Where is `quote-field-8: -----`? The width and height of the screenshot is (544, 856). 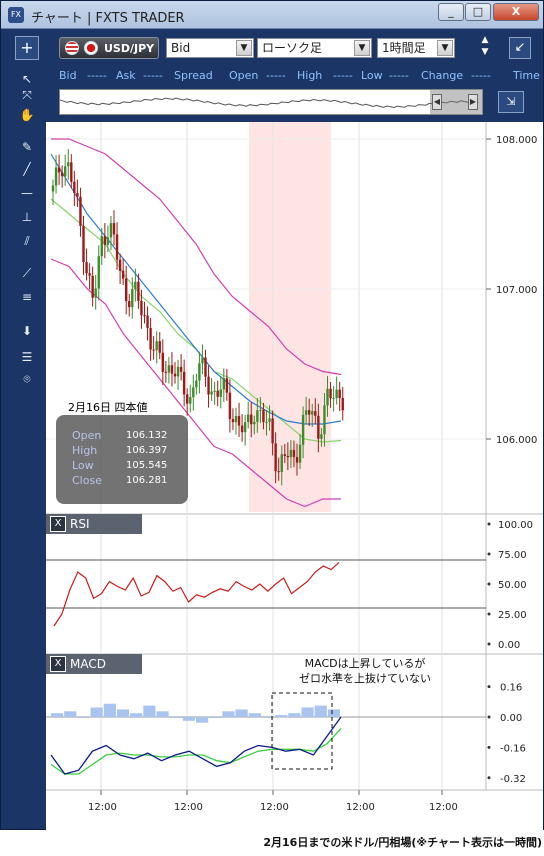
quote-field-8: ----- is located at coordinates (343, 75).